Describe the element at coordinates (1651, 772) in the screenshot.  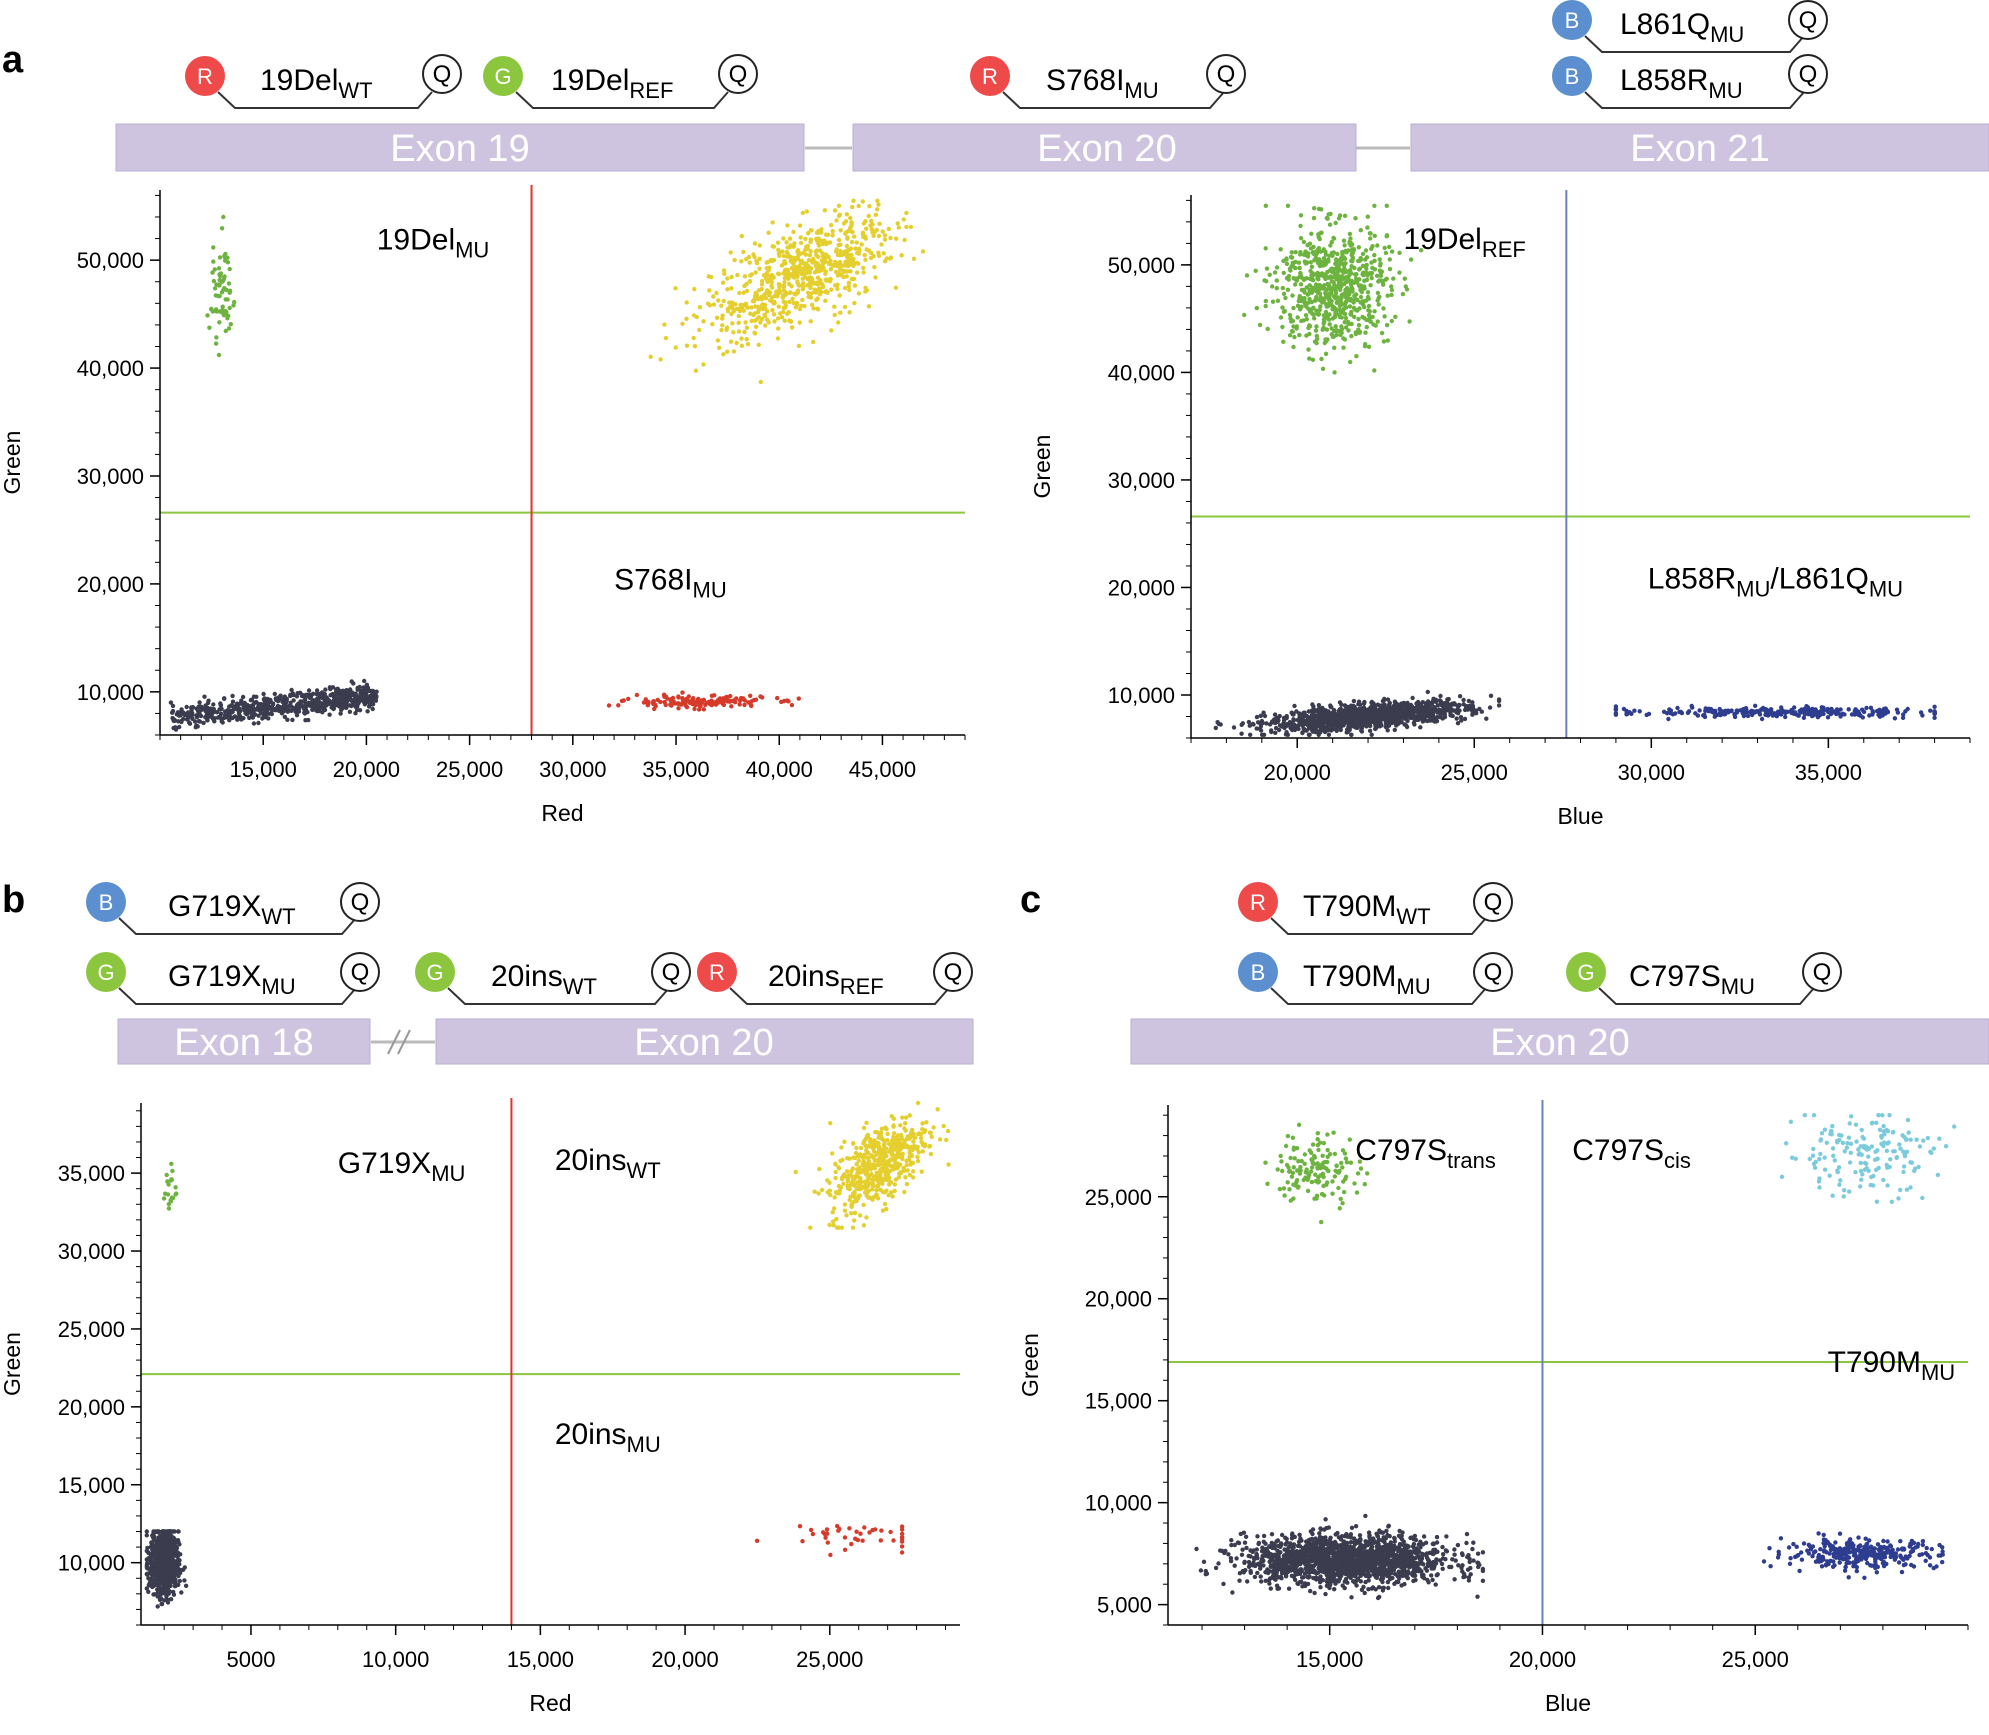
I see `x-tick-label: 30,000` at that location.